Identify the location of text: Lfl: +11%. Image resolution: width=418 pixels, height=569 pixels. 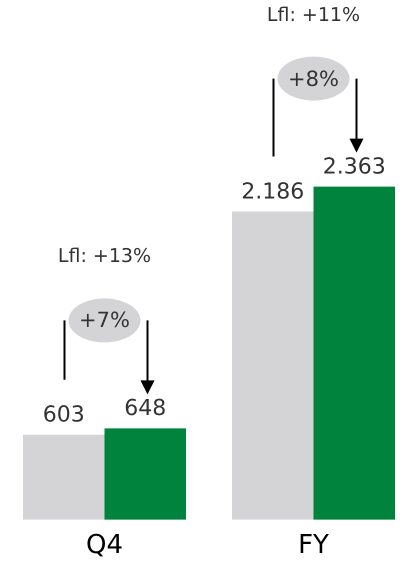
(313, 15).